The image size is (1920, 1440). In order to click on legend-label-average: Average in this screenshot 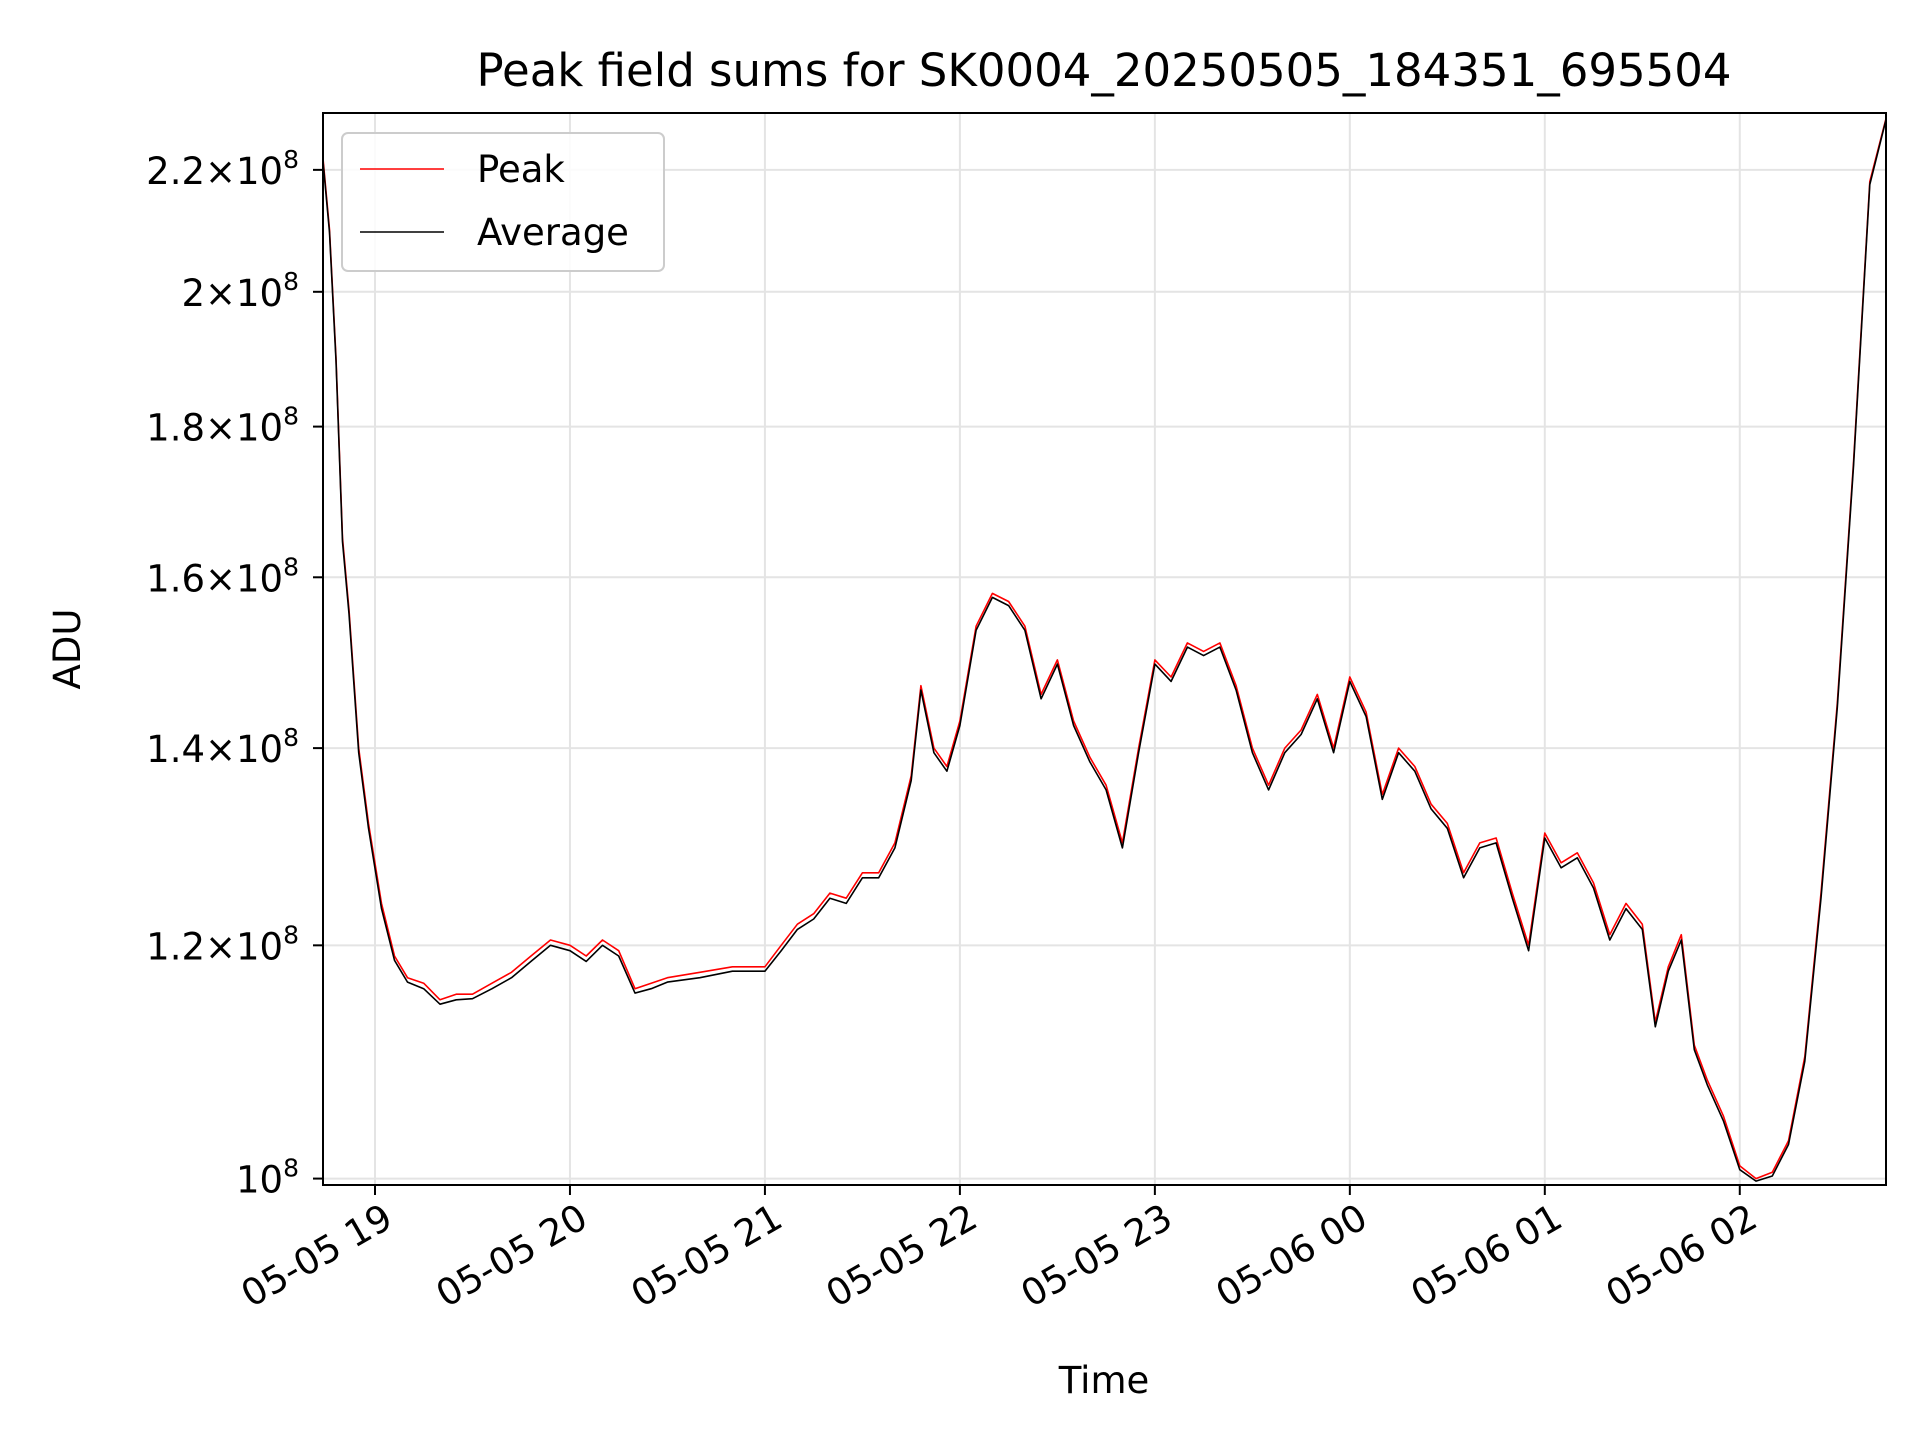, I will do `click(553, 232)`.